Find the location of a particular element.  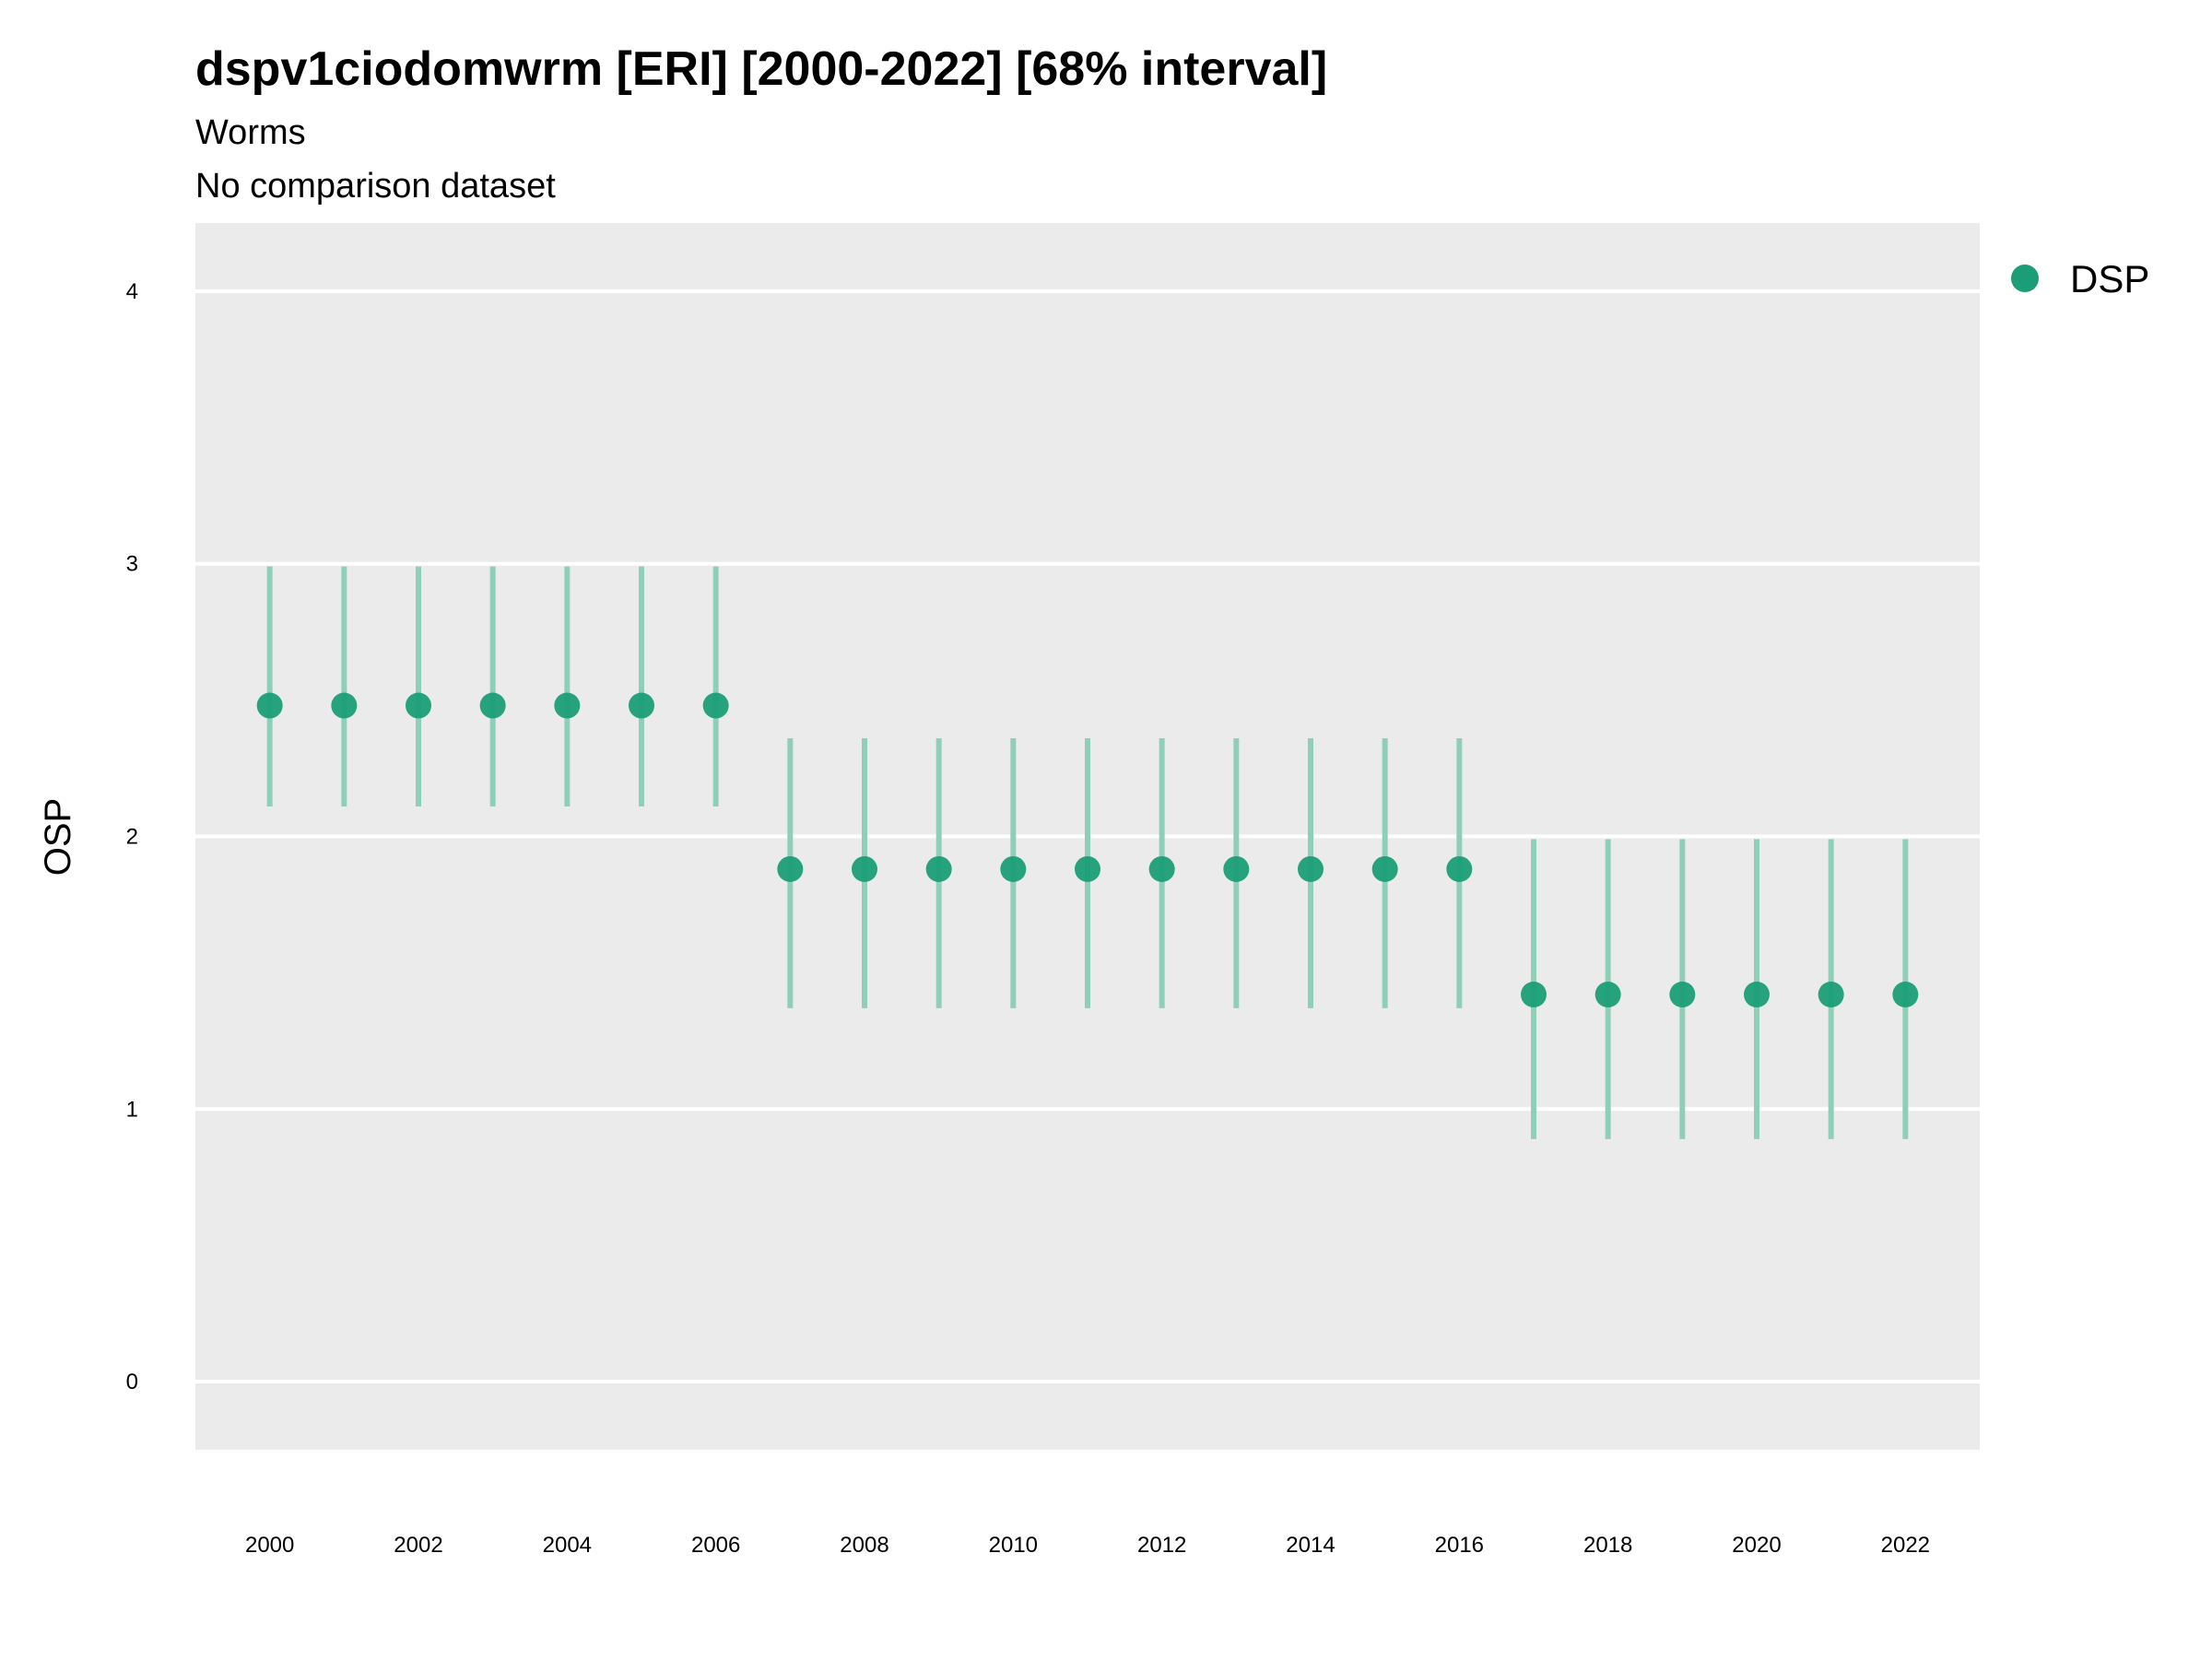

chart-subtitle-secondary: No comparison dataset is located at coordinates (375, 186).